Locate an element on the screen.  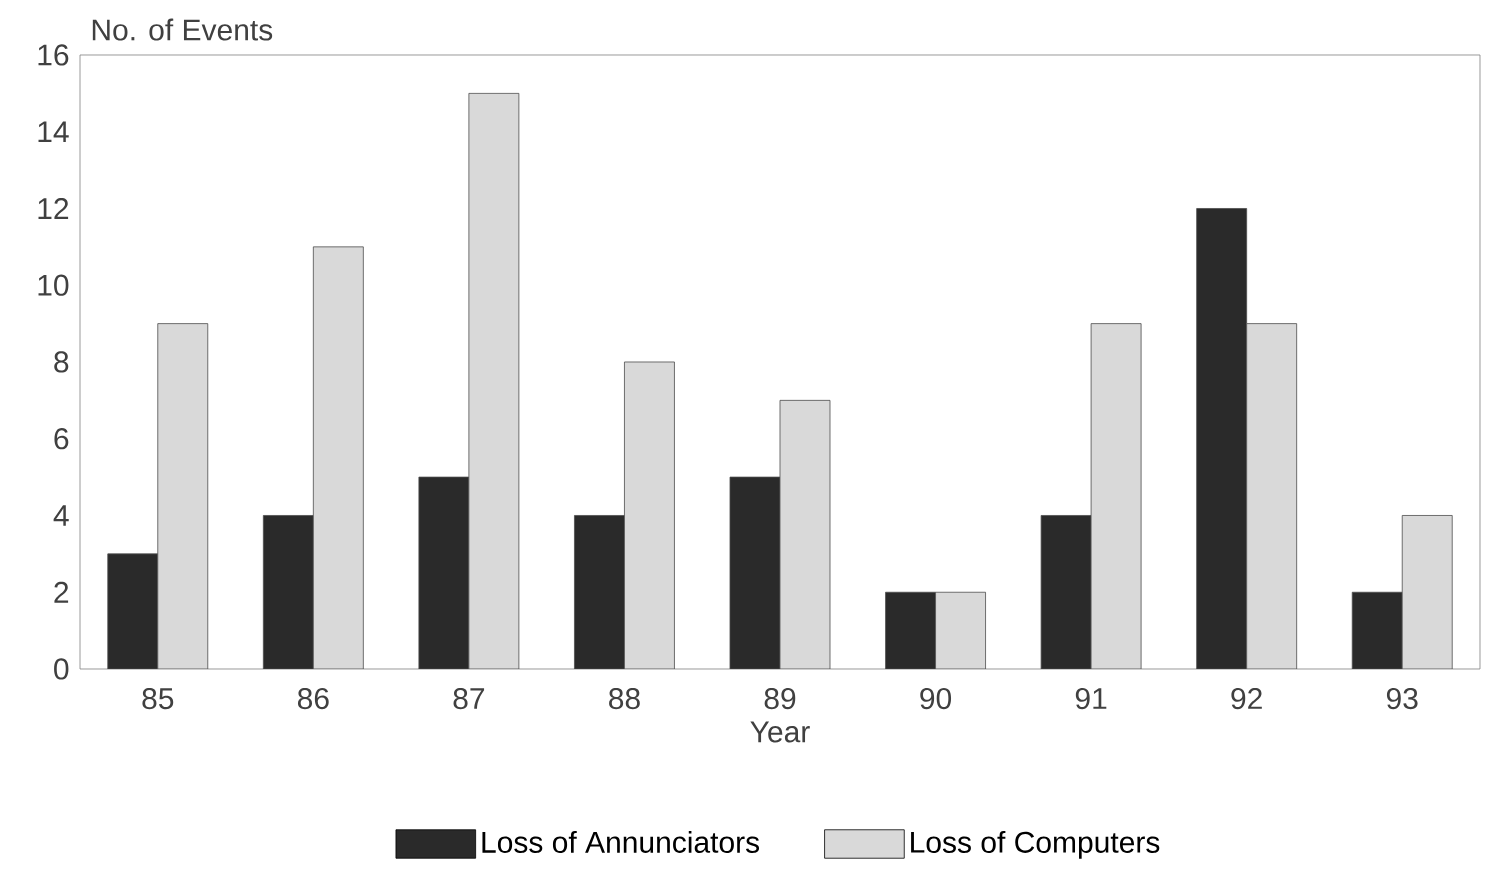
y-tick-label: 2 is located at coordinates (61, 592).